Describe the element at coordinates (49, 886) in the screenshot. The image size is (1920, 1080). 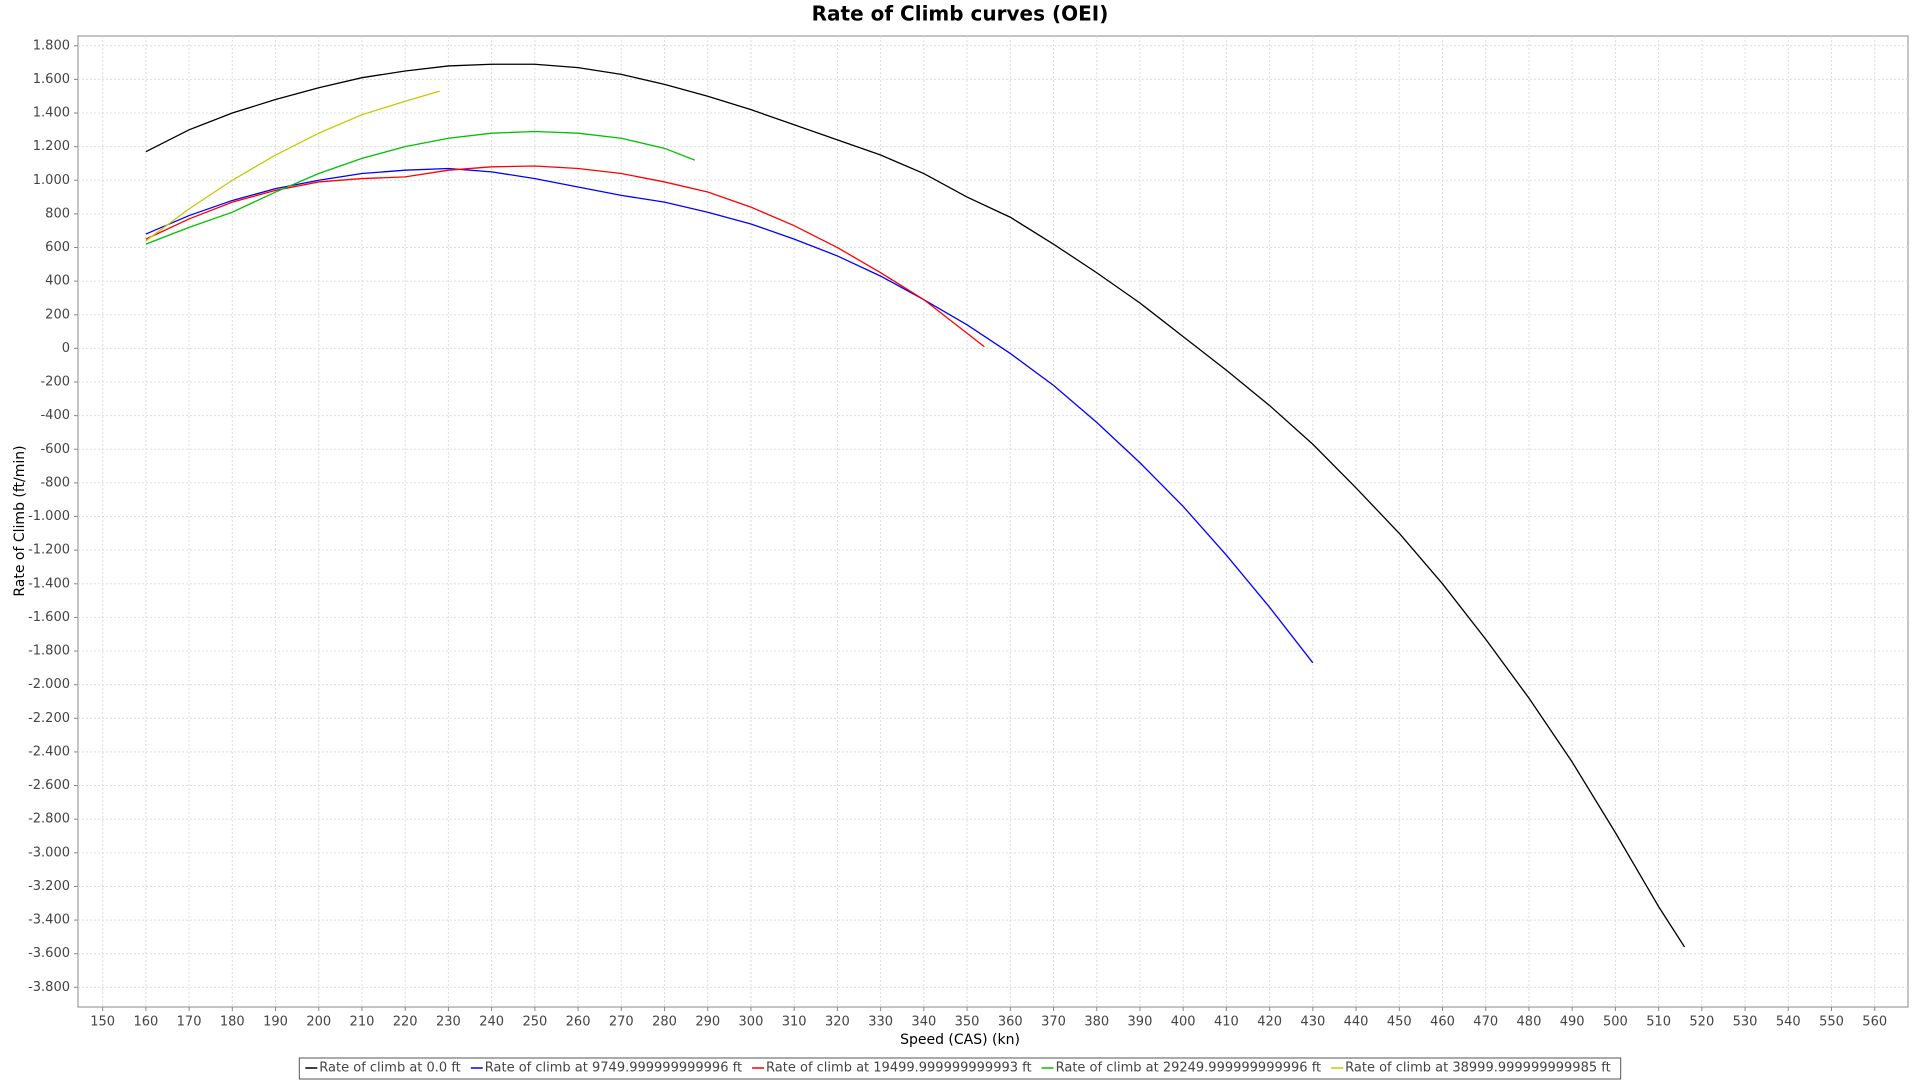
I see `y-tick-label: -3.200` at that location.